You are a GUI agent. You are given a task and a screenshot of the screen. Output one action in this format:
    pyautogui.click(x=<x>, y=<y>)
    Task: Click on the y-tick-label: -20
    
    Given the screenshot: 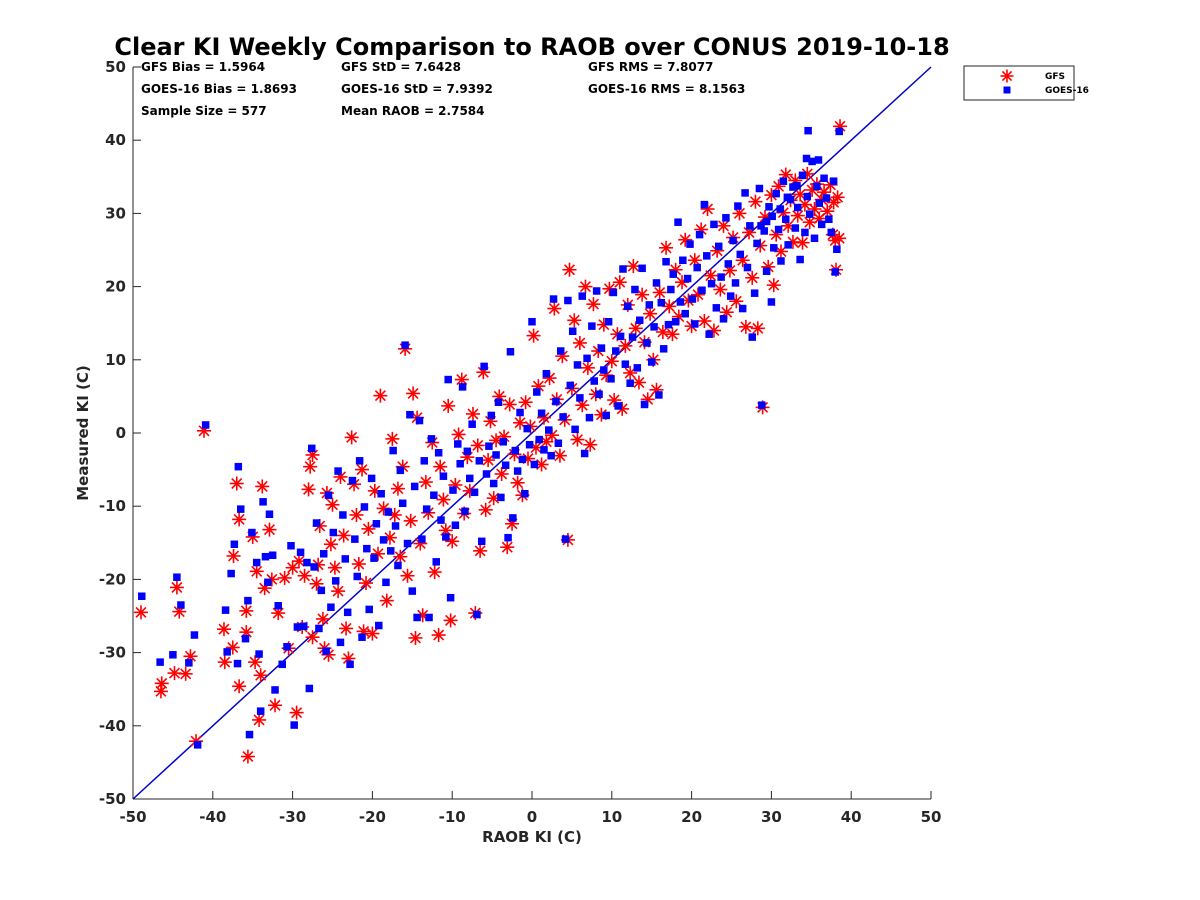 What is the action you would take?
    pyautogui.click(x=112, y=579)
    